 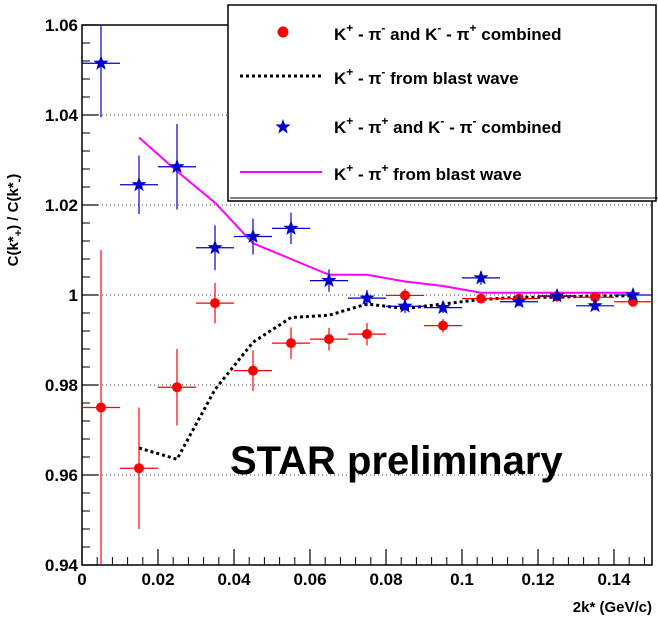 What do you see at coordinates (234, 579) in the screenshot?
I see `x-tick-label-0.04: 0.04` at bounding box center [234, 579].